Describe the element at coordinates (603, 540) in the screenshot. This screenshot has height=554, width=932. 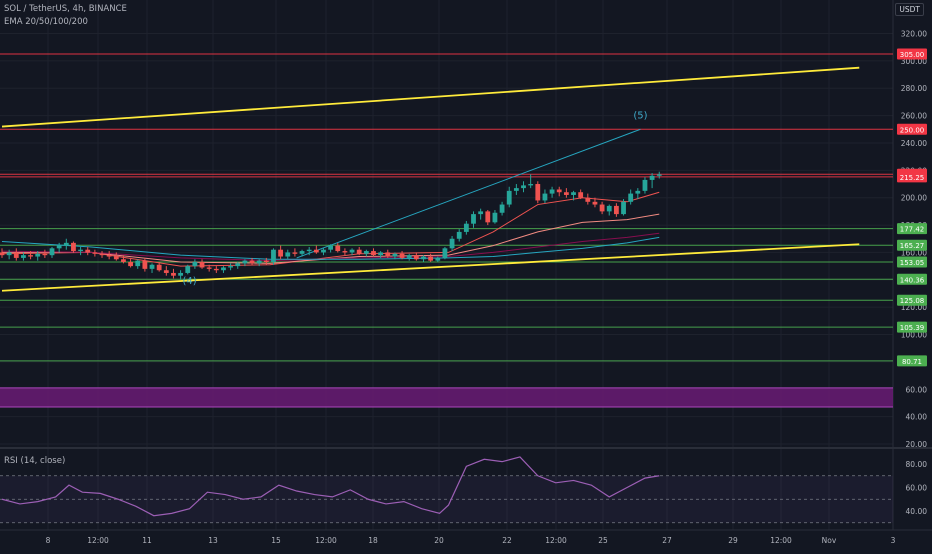
I see `time-tick-label: 25` at that location.